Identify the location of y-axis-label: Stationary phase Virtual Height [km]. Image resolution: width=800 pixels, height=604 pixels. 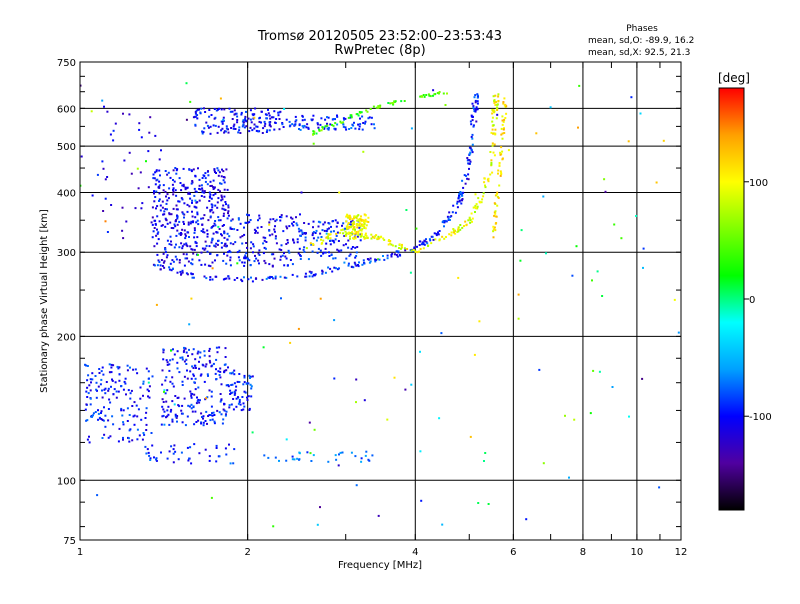
(44, 301).